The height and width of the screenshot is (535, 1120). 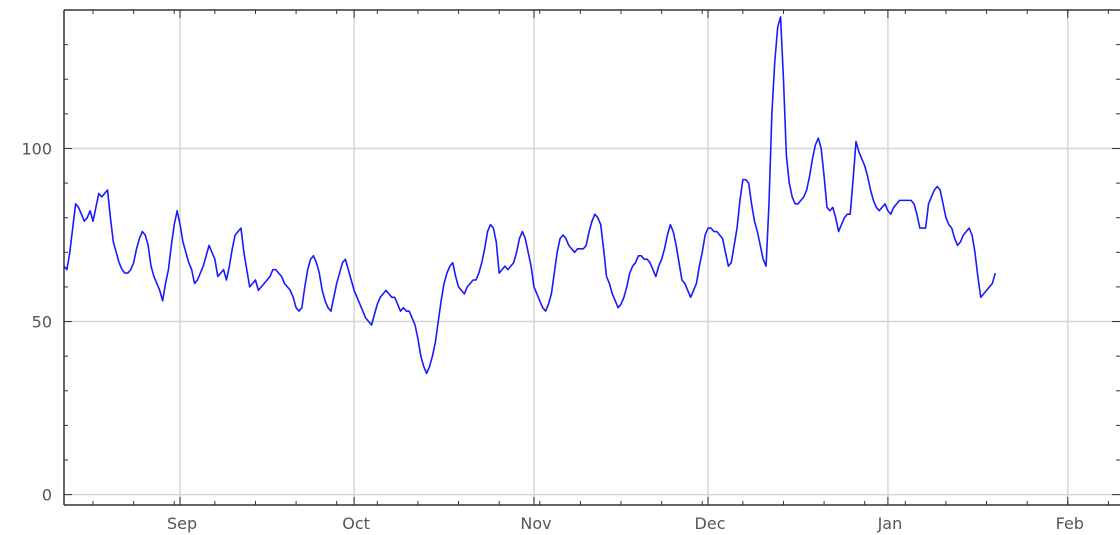 What do you see at coordinates (1070, 523) in the screenshot?
I see `x-tick-label-feb: Feb` at bounding box center [1070, 523].